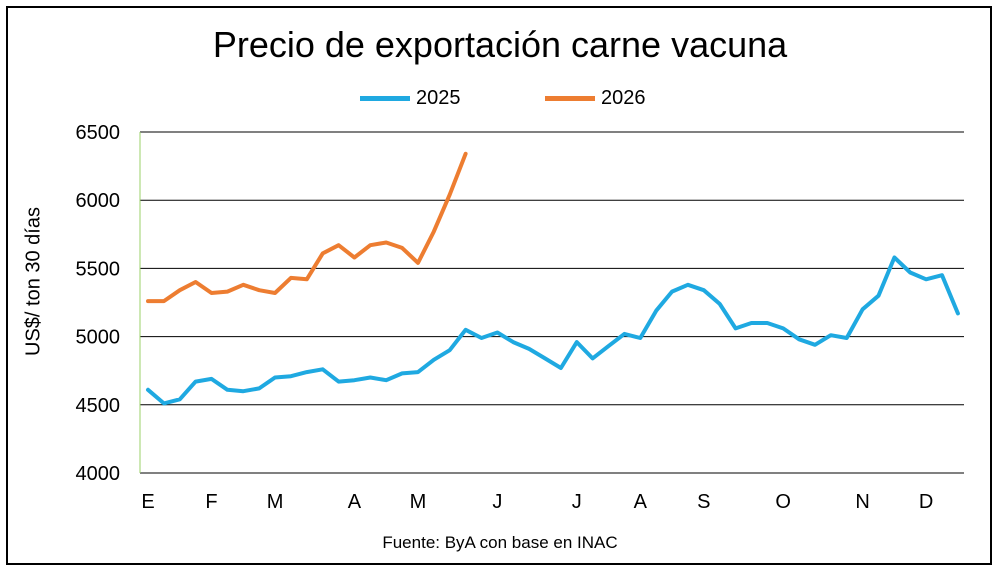 The width and height of the screenshot is (1000, 573). Describe the element at coordinates (98, 269) in the screenshot. I see `y-tick-label: 5500` at that location.